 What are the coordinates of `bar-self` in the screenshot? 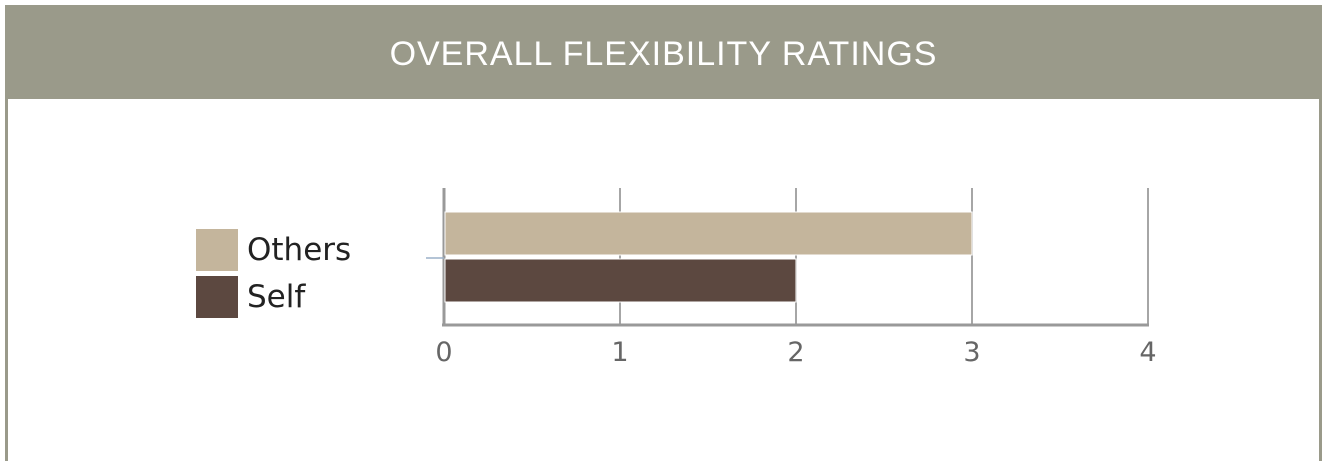 It's located at (620, 280).